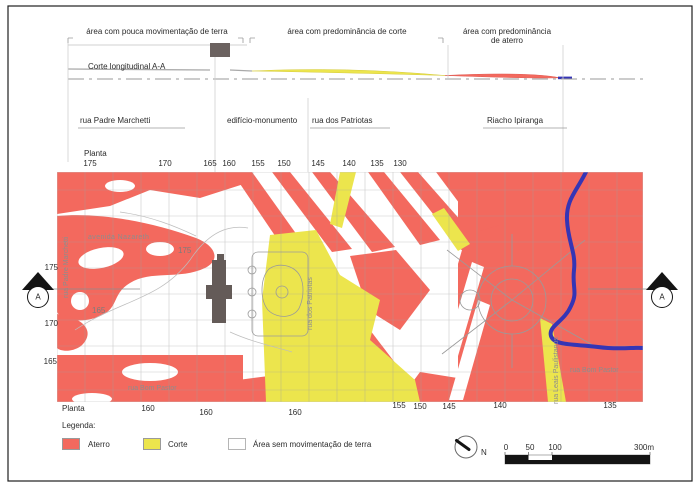 The image size is (700, 488). What do you see at coordinates (220, 50) in the screenshot?
I see `profile-monument-block` at bounding box center [220, 50].